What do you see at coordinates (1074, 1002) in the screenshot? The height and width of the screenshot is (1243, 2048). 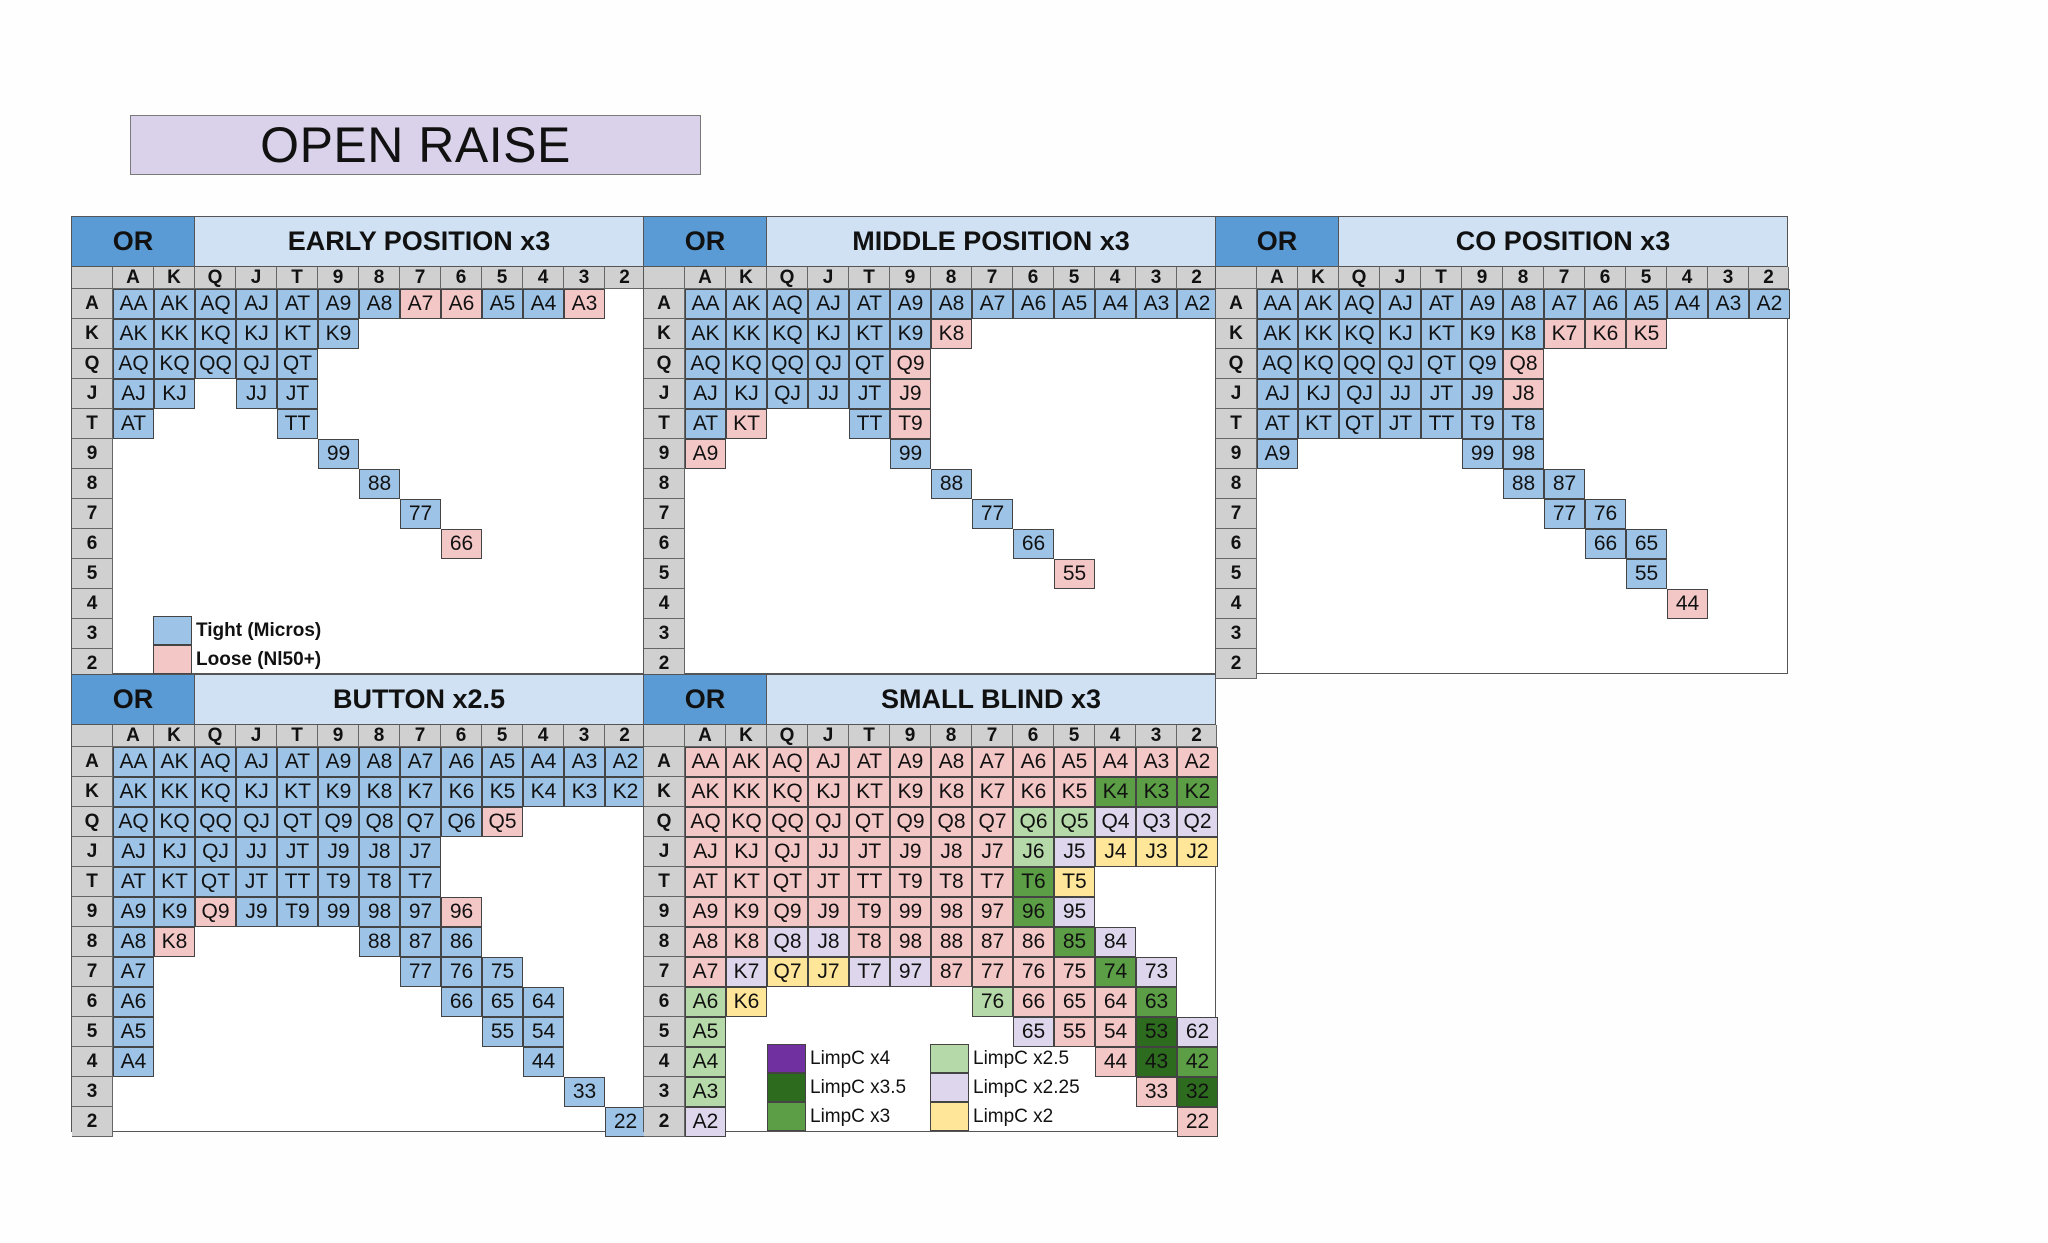 I see `hand-cell: 65` at bounding box center [1074, 1002].